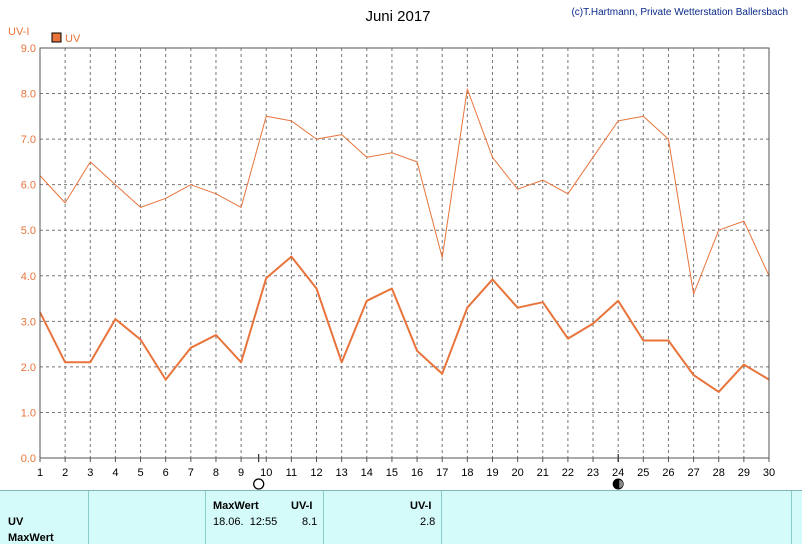  I want to click on y-tick-label: 4.0, so click(28, 277).